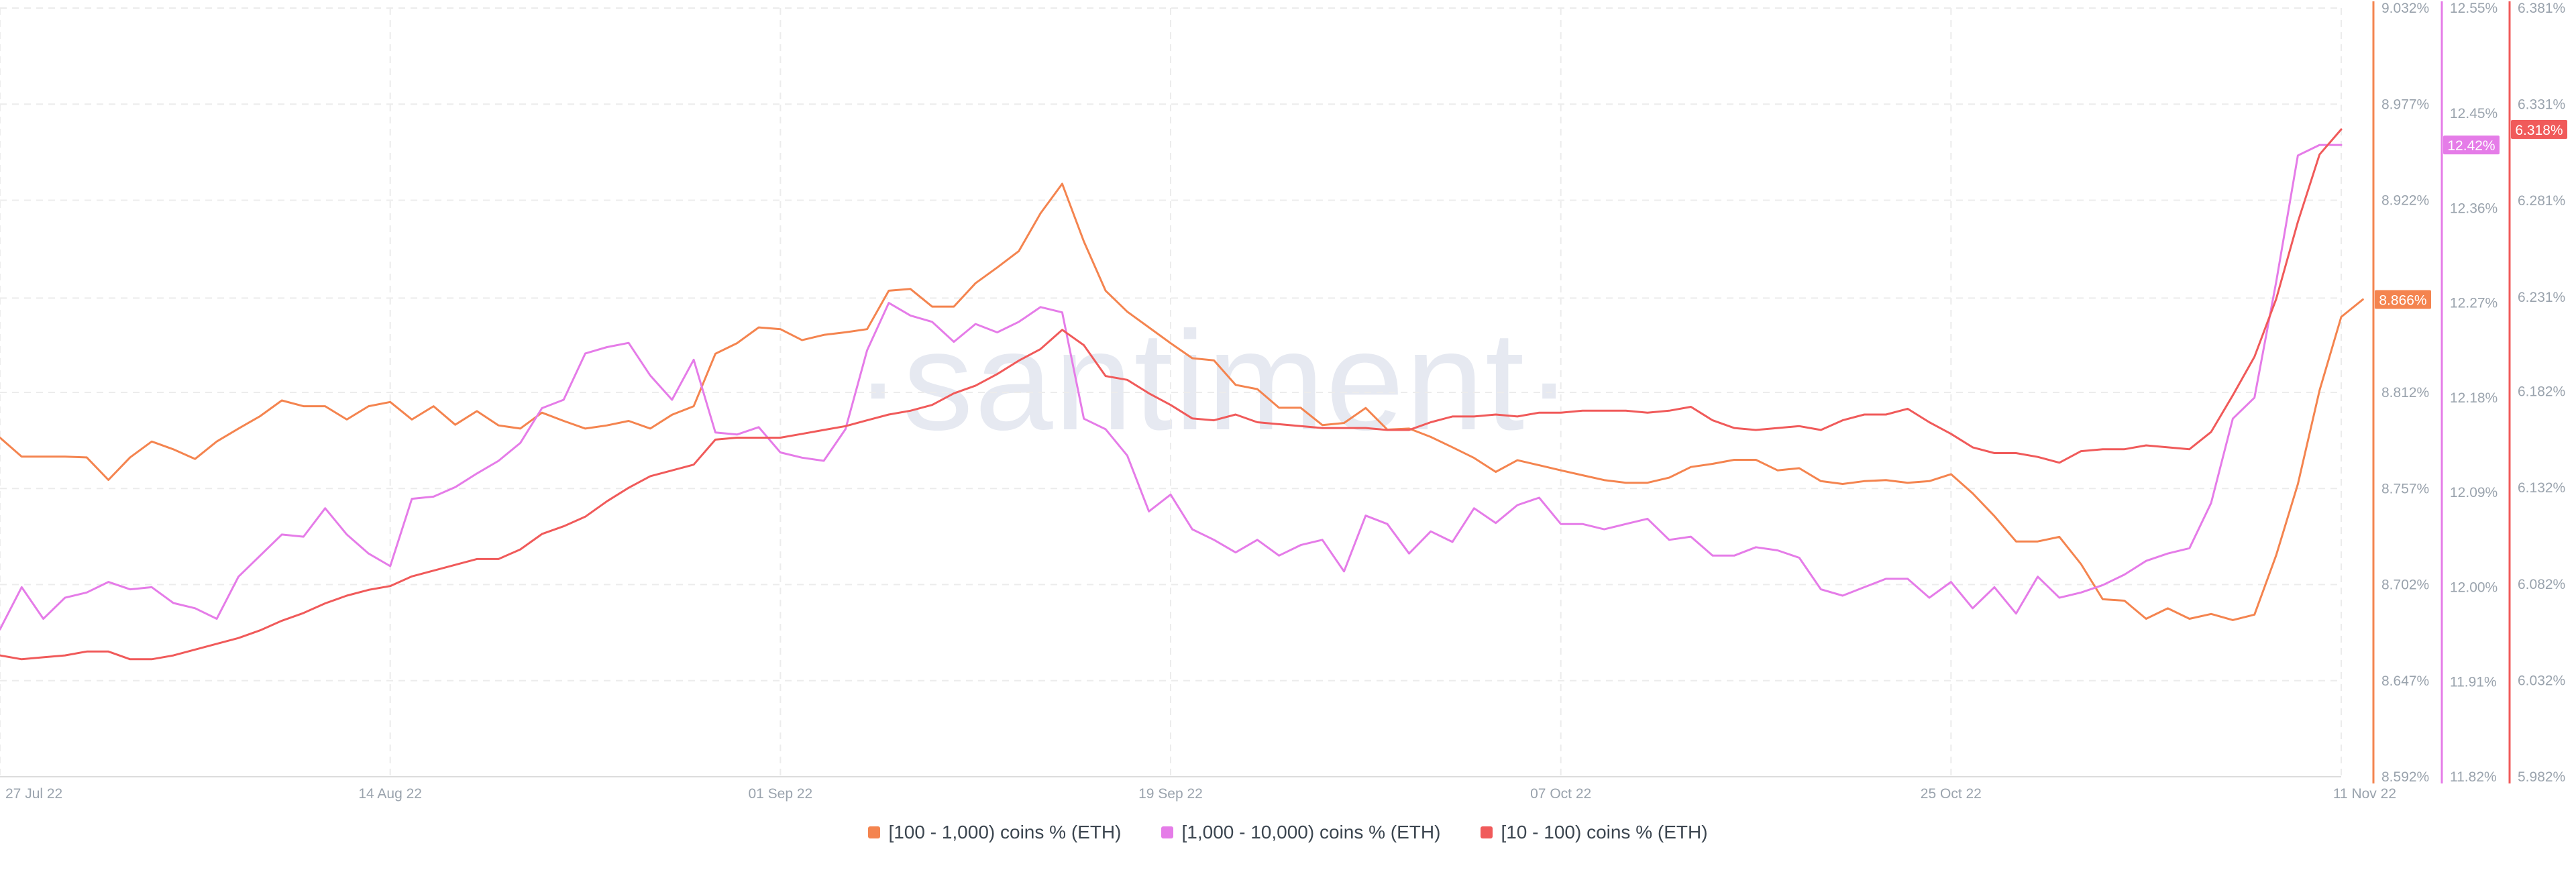 Image resolution: width=2576 pixels, height=872 pixels. I want to click on y-tick-label-2: 11.91%, so click(2473, 682).